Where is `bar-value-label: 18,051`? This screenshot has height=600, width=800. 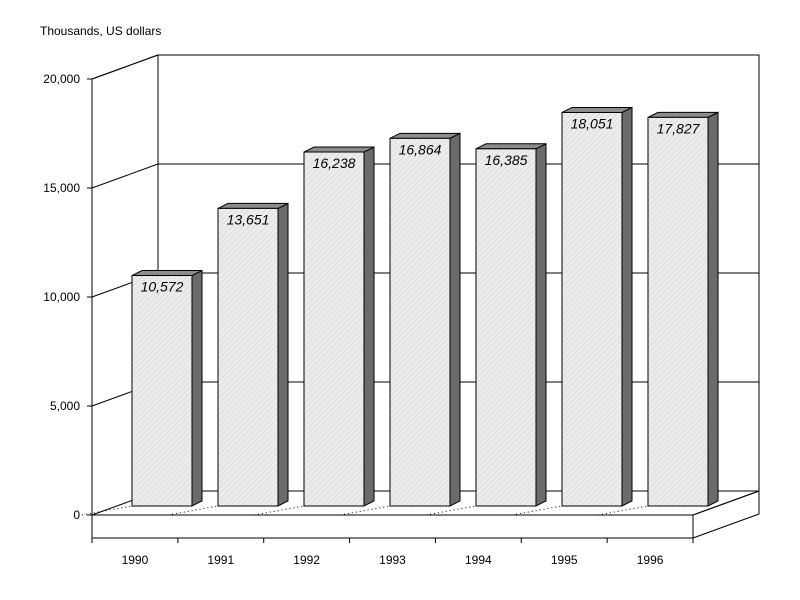
bar-value-label: 18,051 is located at coordinates (592, 123).